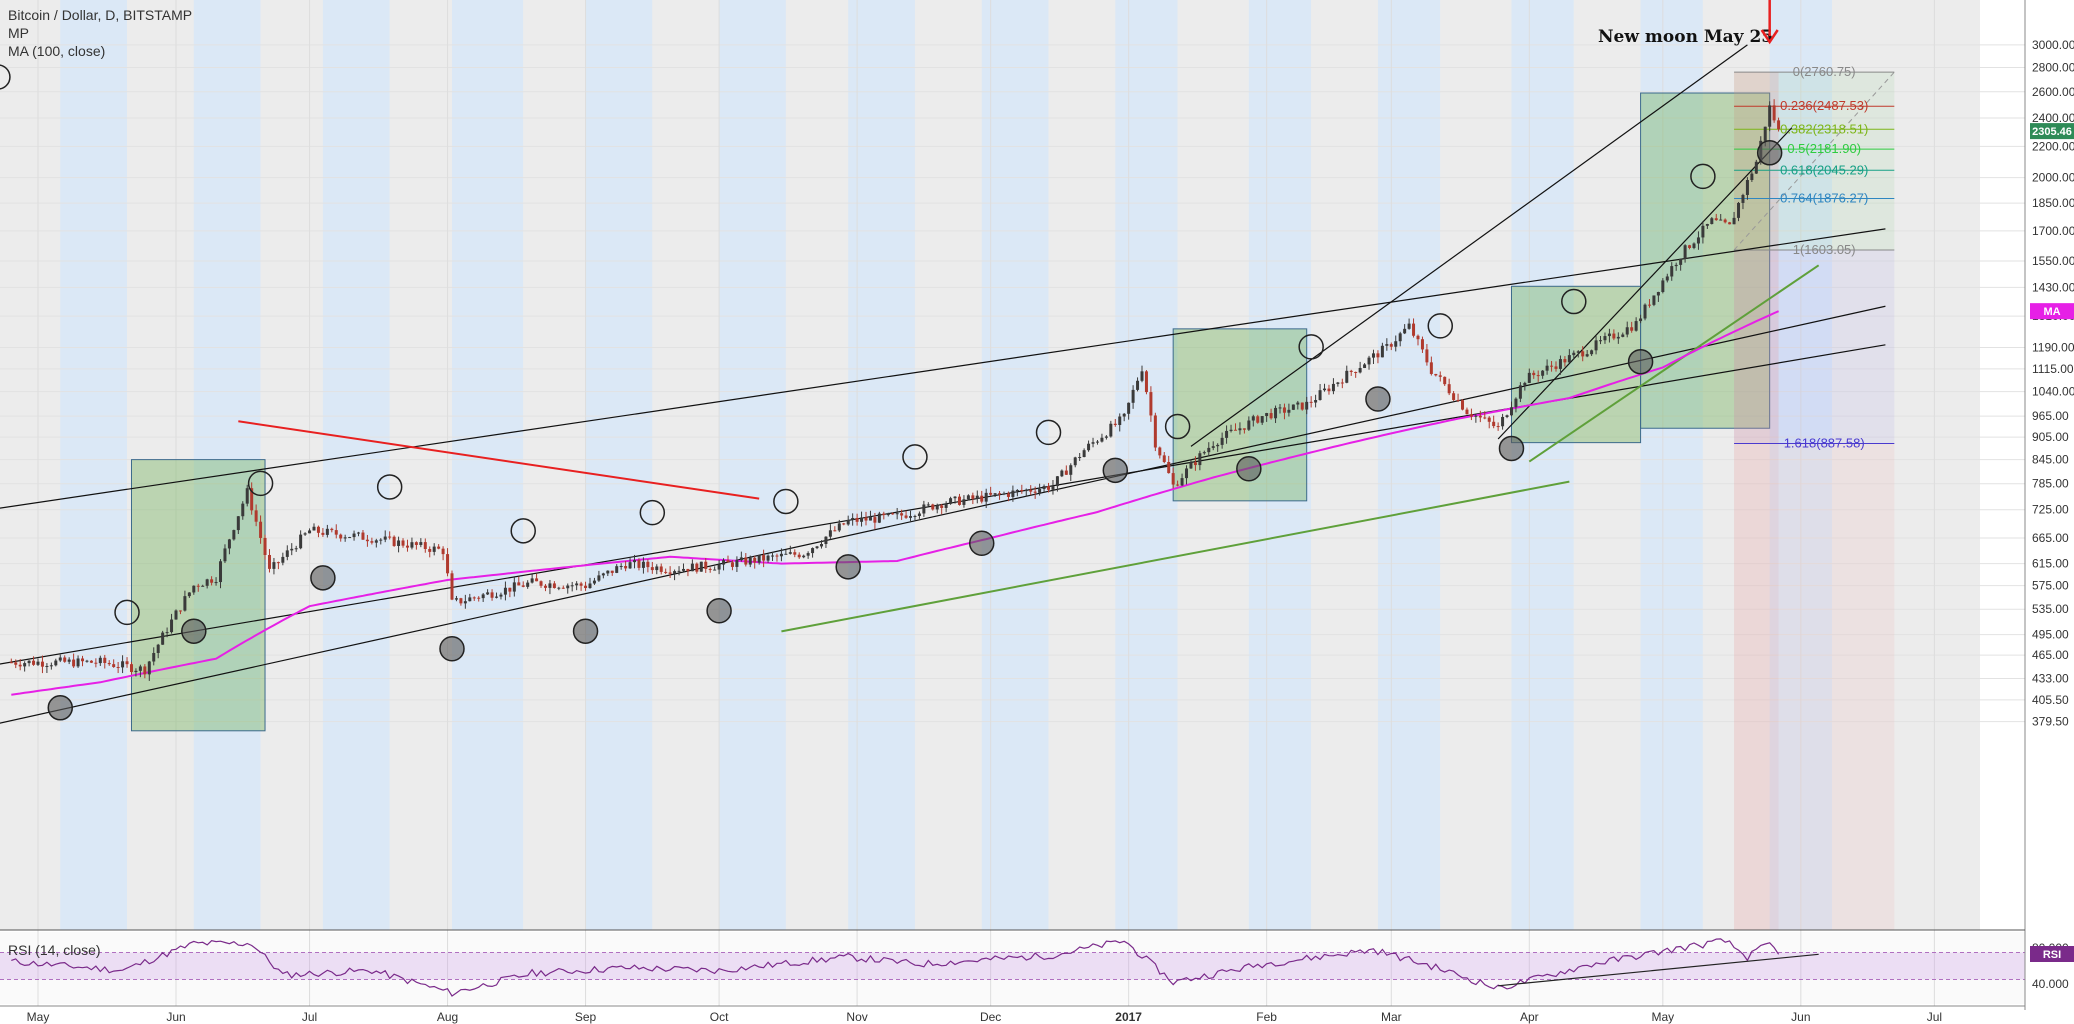 This screenshot has width=2074, height=1024. What do you see at coordinates (54, 950) in the screenshot?
I see `rsi-legend: RSI (14, close)` at bounding box center [54, 950].